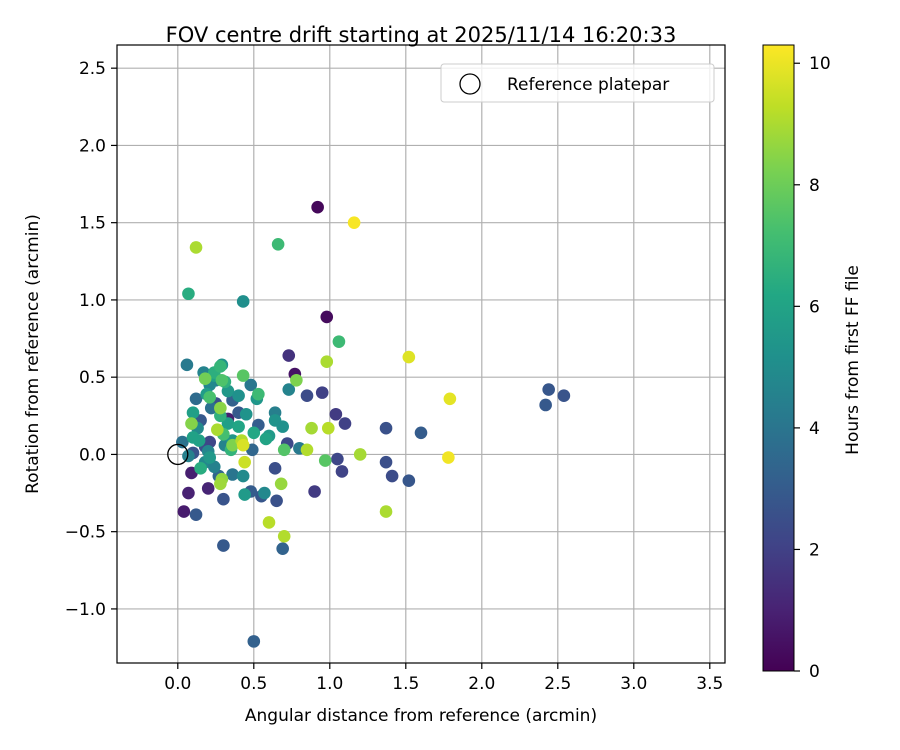 The height and width of the screenshot is (750, 900). Describe the element at coordinates (557, 684) in the screenshot. I see `x-tick-label: 2.5` at that location.